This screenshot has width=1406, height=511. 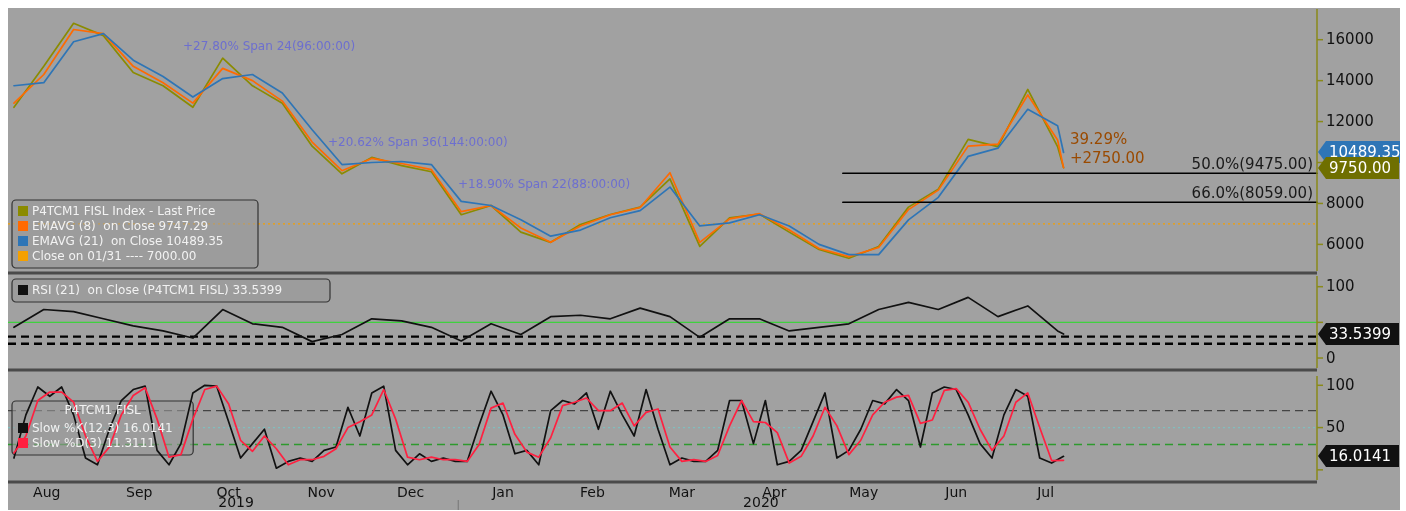 I want to click on y-tick-label: 6000, so click(x=1345, y=243).